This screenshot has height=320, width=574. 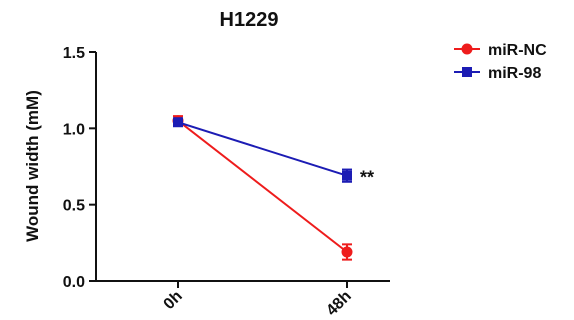 What do you see at coordinates (500, 62) in the screenshot?
I see `legend: miR-NC miR-98` at bounding box center [500, 62].